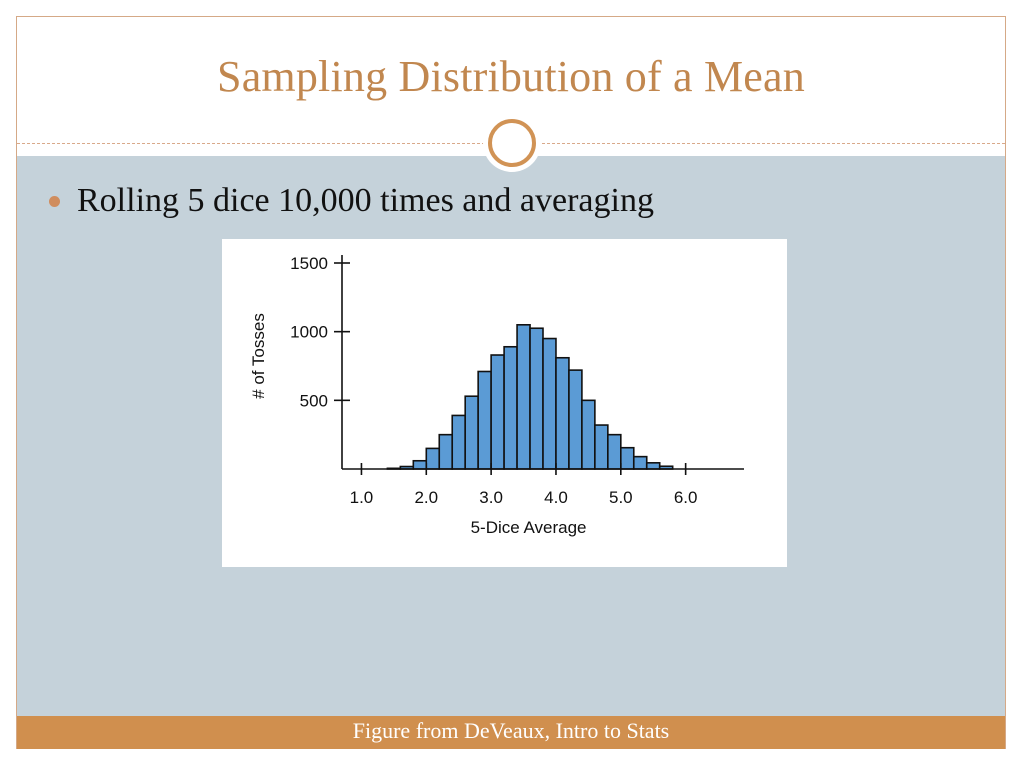 This screenshot has height=768, width=1024. Describe the element at coordinates (309, 263) in the screenshot. I see `y-tick-label: 1500` at that location.